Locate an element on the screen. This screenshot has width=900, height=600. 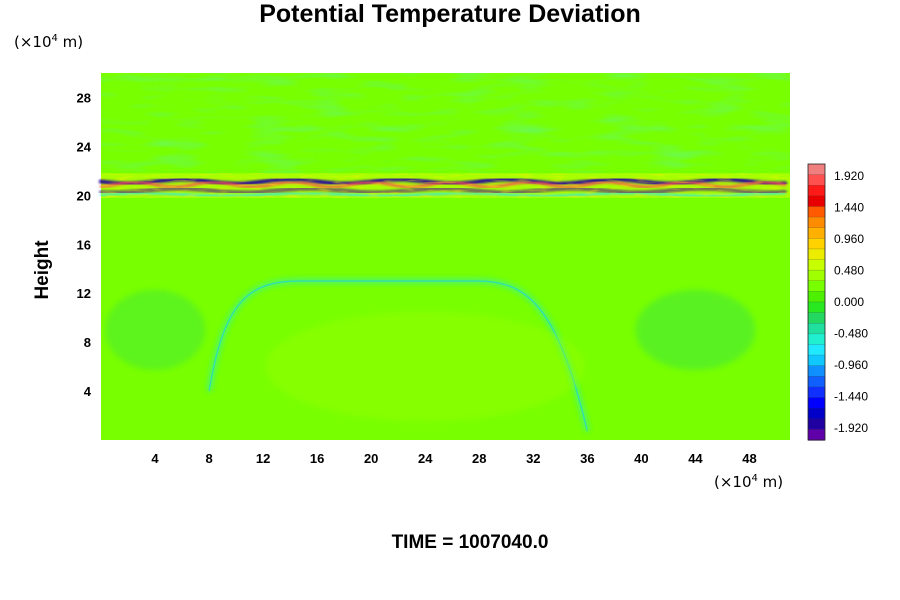
y-unit-suffix: m) is located at coordinates (70, 42).